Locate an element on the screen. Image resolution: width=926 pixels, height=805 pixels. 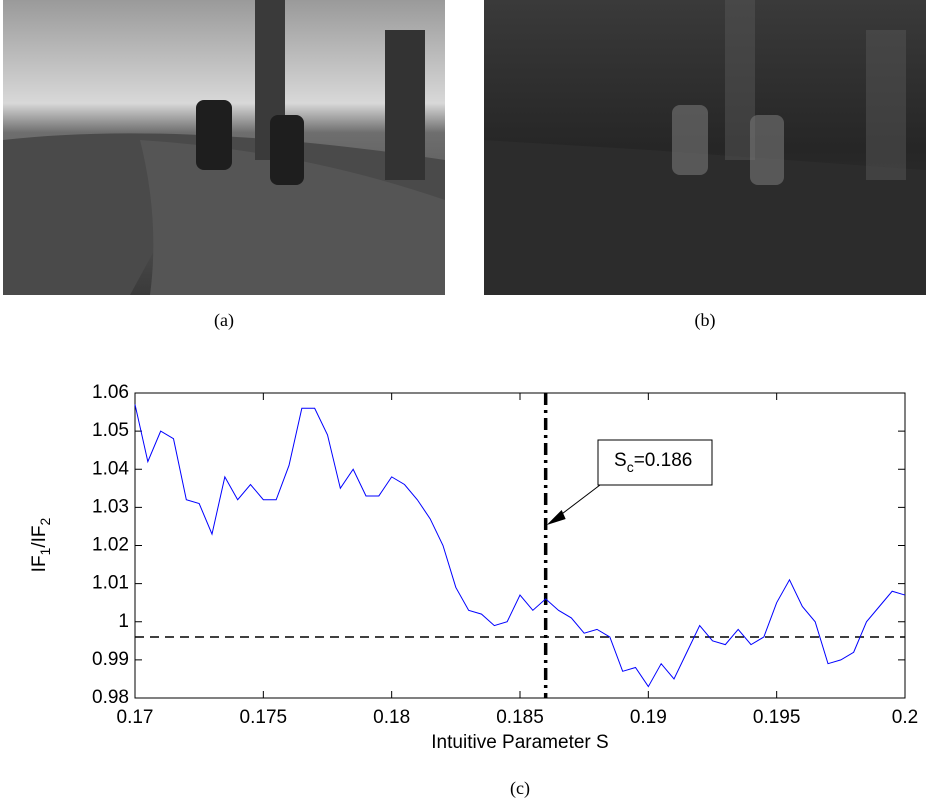
x-tick-label: 0.185 is located at coordinates (520, 717).